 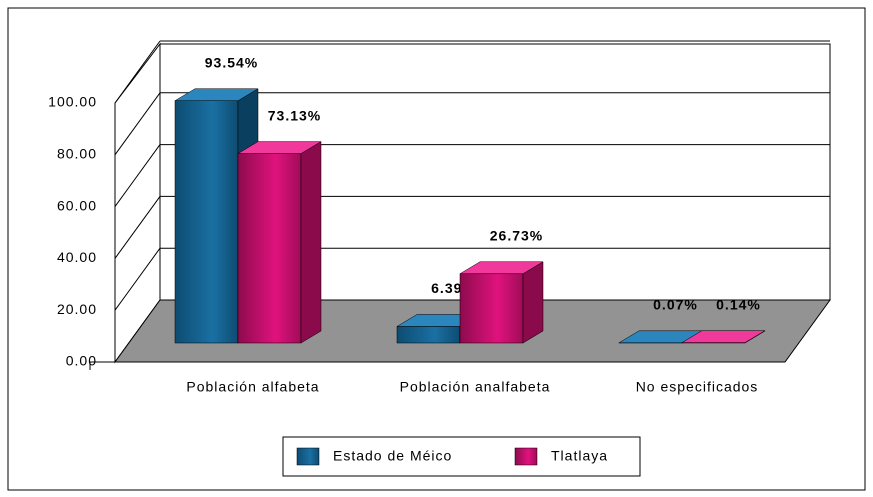 I want to click on value-label: 0.07%, so click(x=675, y=305).